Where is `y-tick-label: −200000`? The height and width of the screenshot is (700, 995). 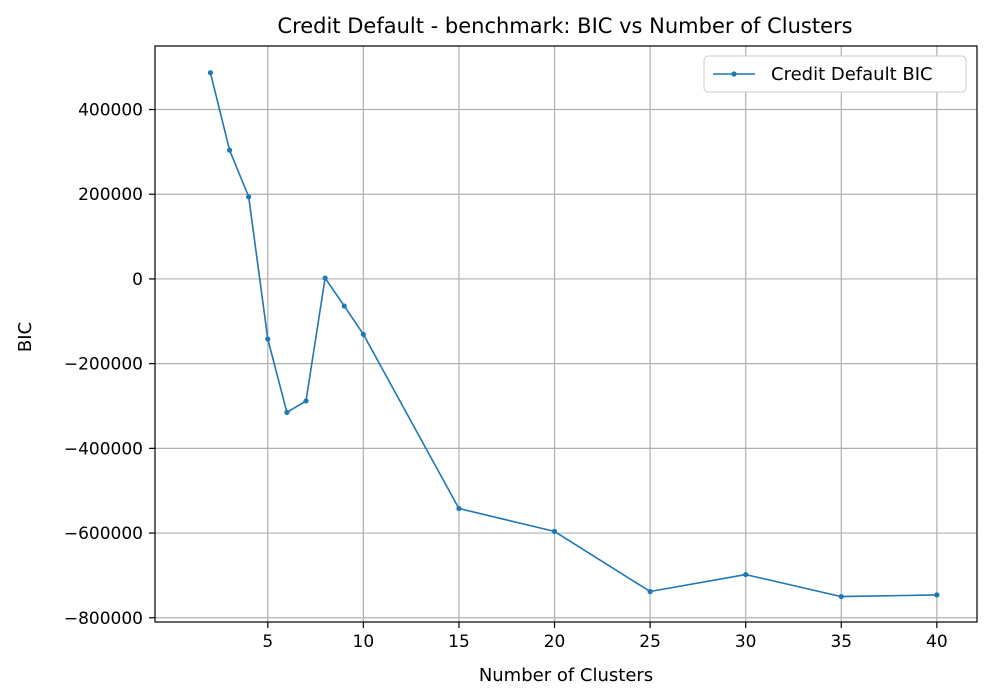
y-tick-label: −200000 is located at coordinates (103, 365).